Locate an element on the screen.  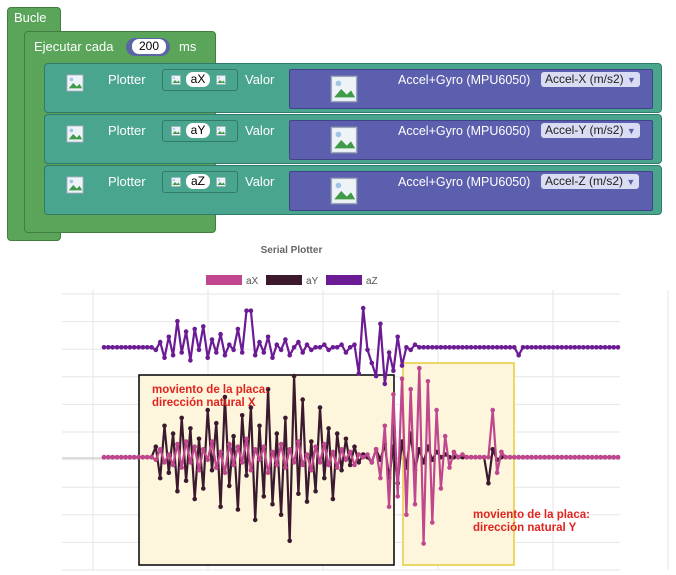
measure-dropdown: Accel-Y (m/s2) ▼ is located at coordinates (590, 130).